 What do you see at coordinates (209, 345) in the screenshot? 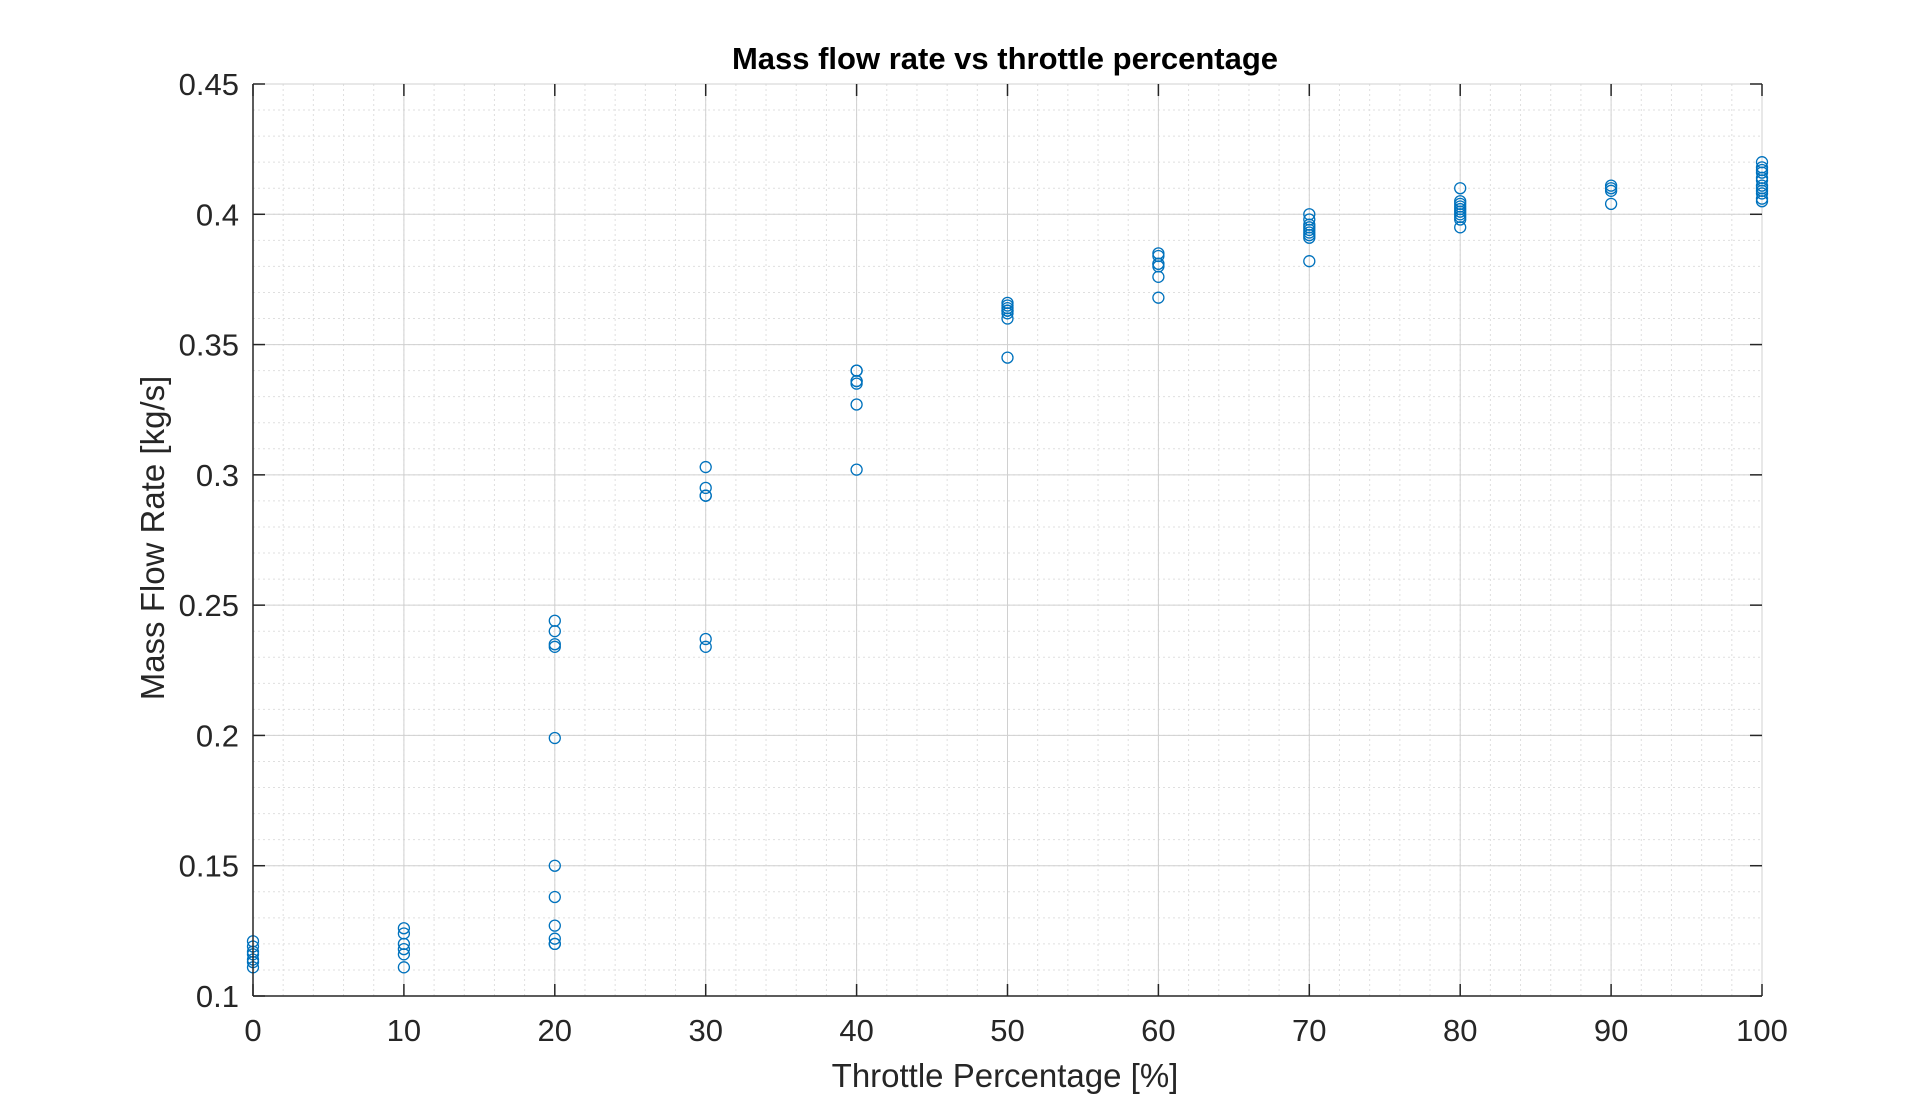
I see `y-tick-label: 0.35` at bounding box center [209, 345].